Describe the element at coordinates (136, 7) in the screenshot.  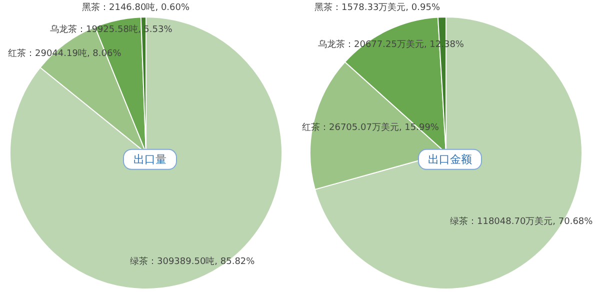
I see `slice-label: 黑茶：2146.80吨, 0.60%` at that location.